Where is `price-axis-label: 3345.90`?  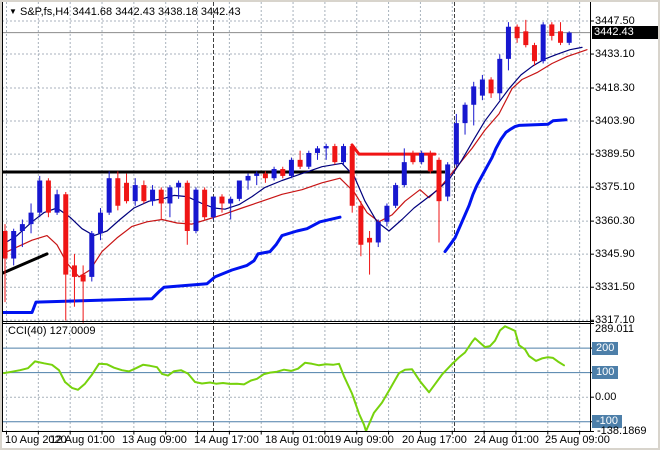 price-axis-label: 3345.90 is located at coordinates (615, 253).